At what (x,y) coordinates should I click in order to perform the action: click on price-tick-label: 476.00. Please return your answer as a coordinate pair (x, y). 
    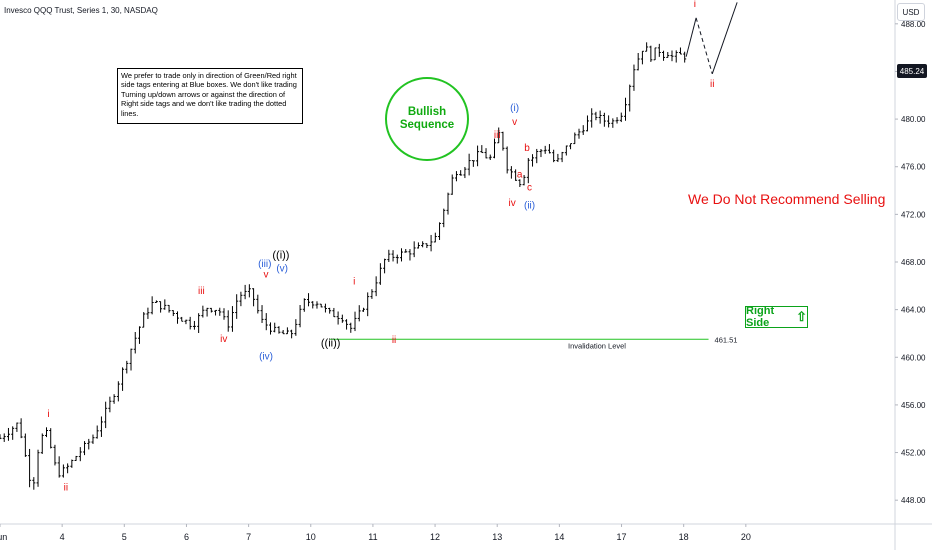
    Looking at the image, I should click on (913, 167).